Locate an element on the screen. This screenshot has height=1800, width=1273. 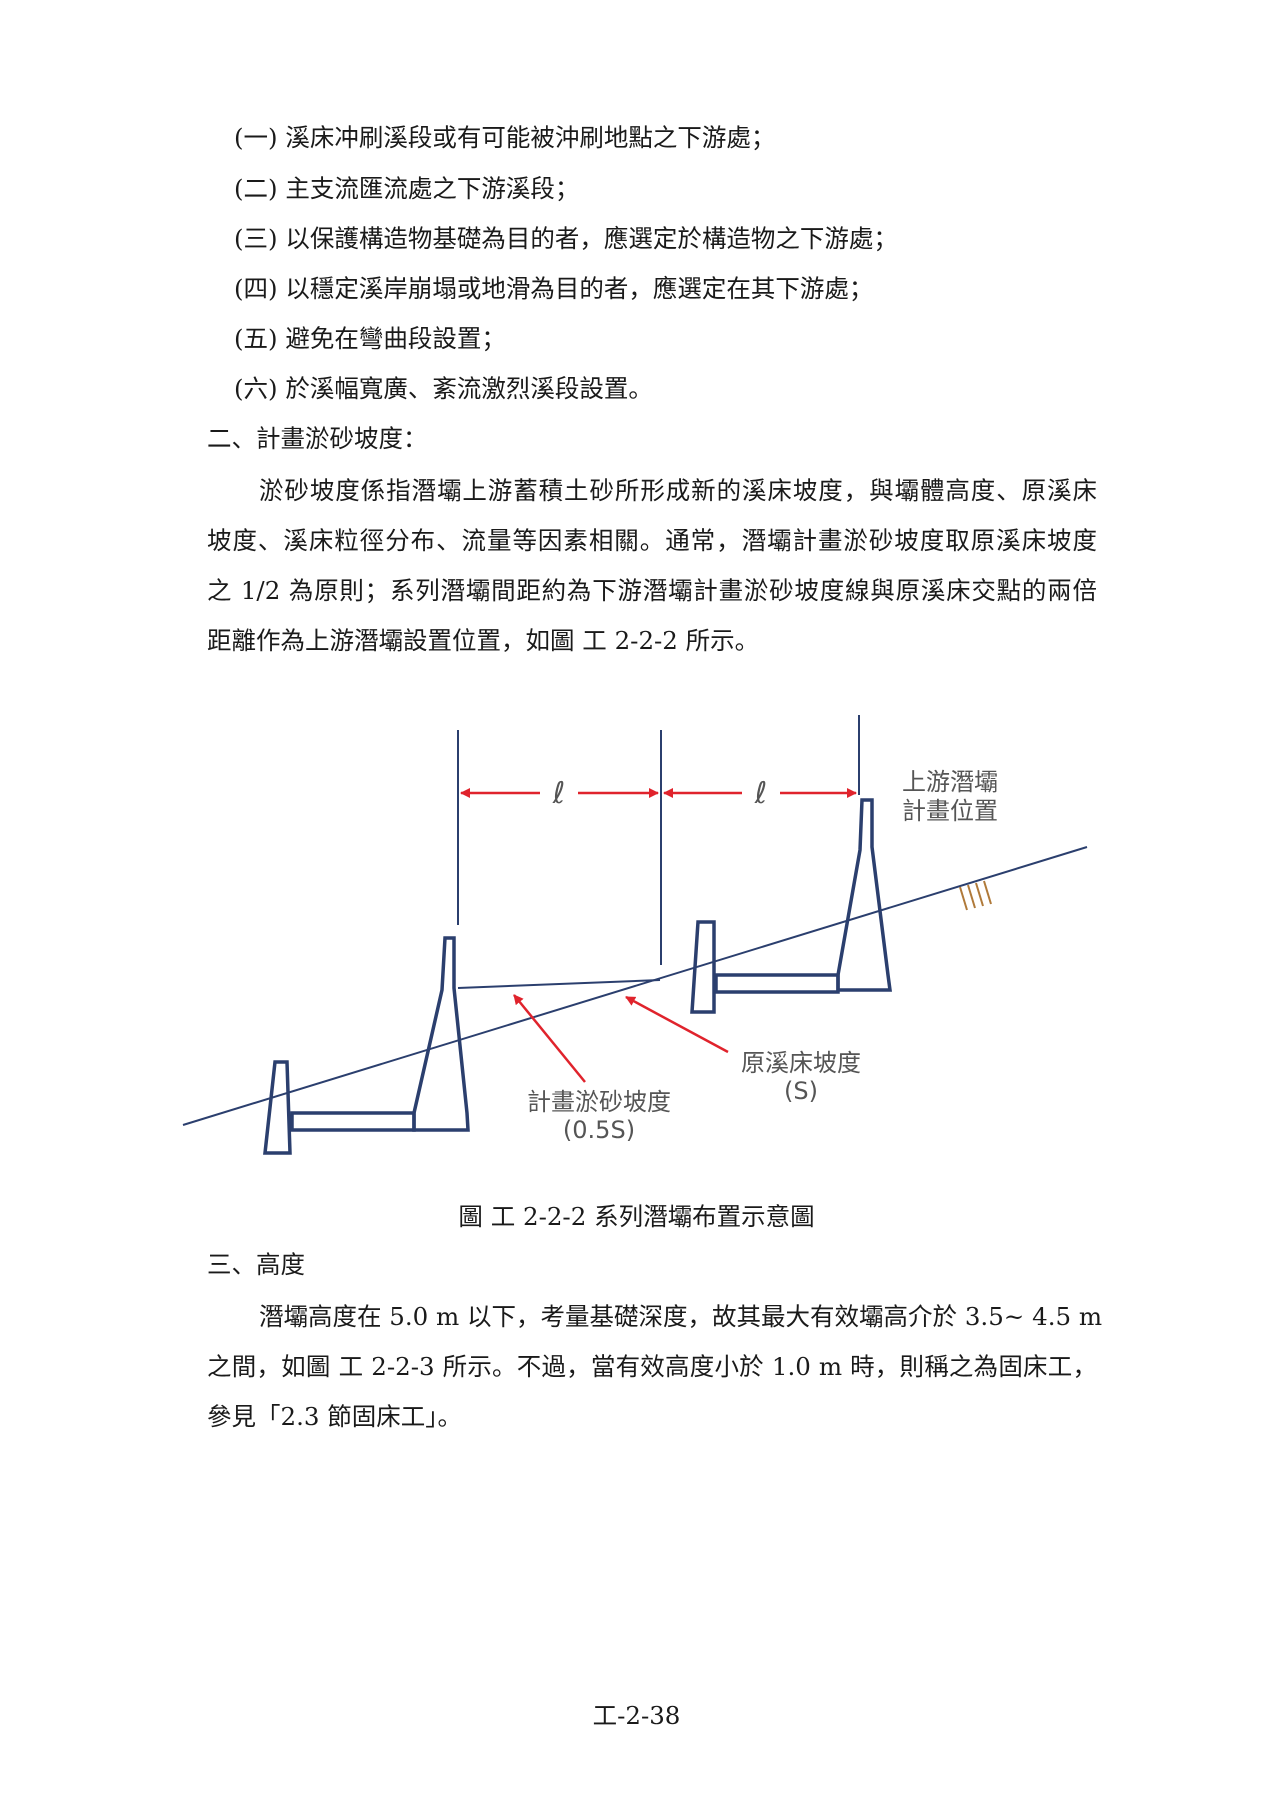
section3-heading: 三、高度 is located at coordinates (256, 1264).